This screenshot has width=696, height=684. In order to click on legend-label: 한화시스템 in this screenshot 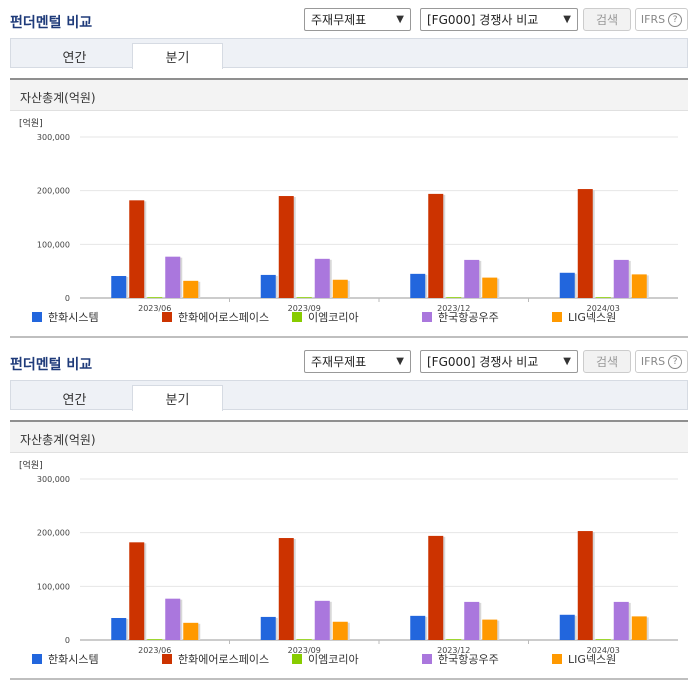, I will do `click(73, 659)`.